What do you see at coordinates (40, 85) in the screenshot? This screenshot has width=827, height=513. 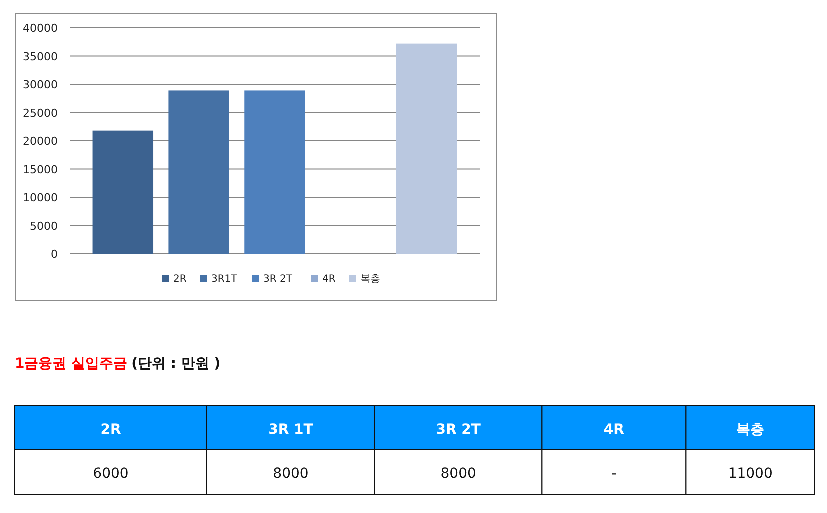 I see `y-tick-label: 30000` at bounding box center [40, 85].